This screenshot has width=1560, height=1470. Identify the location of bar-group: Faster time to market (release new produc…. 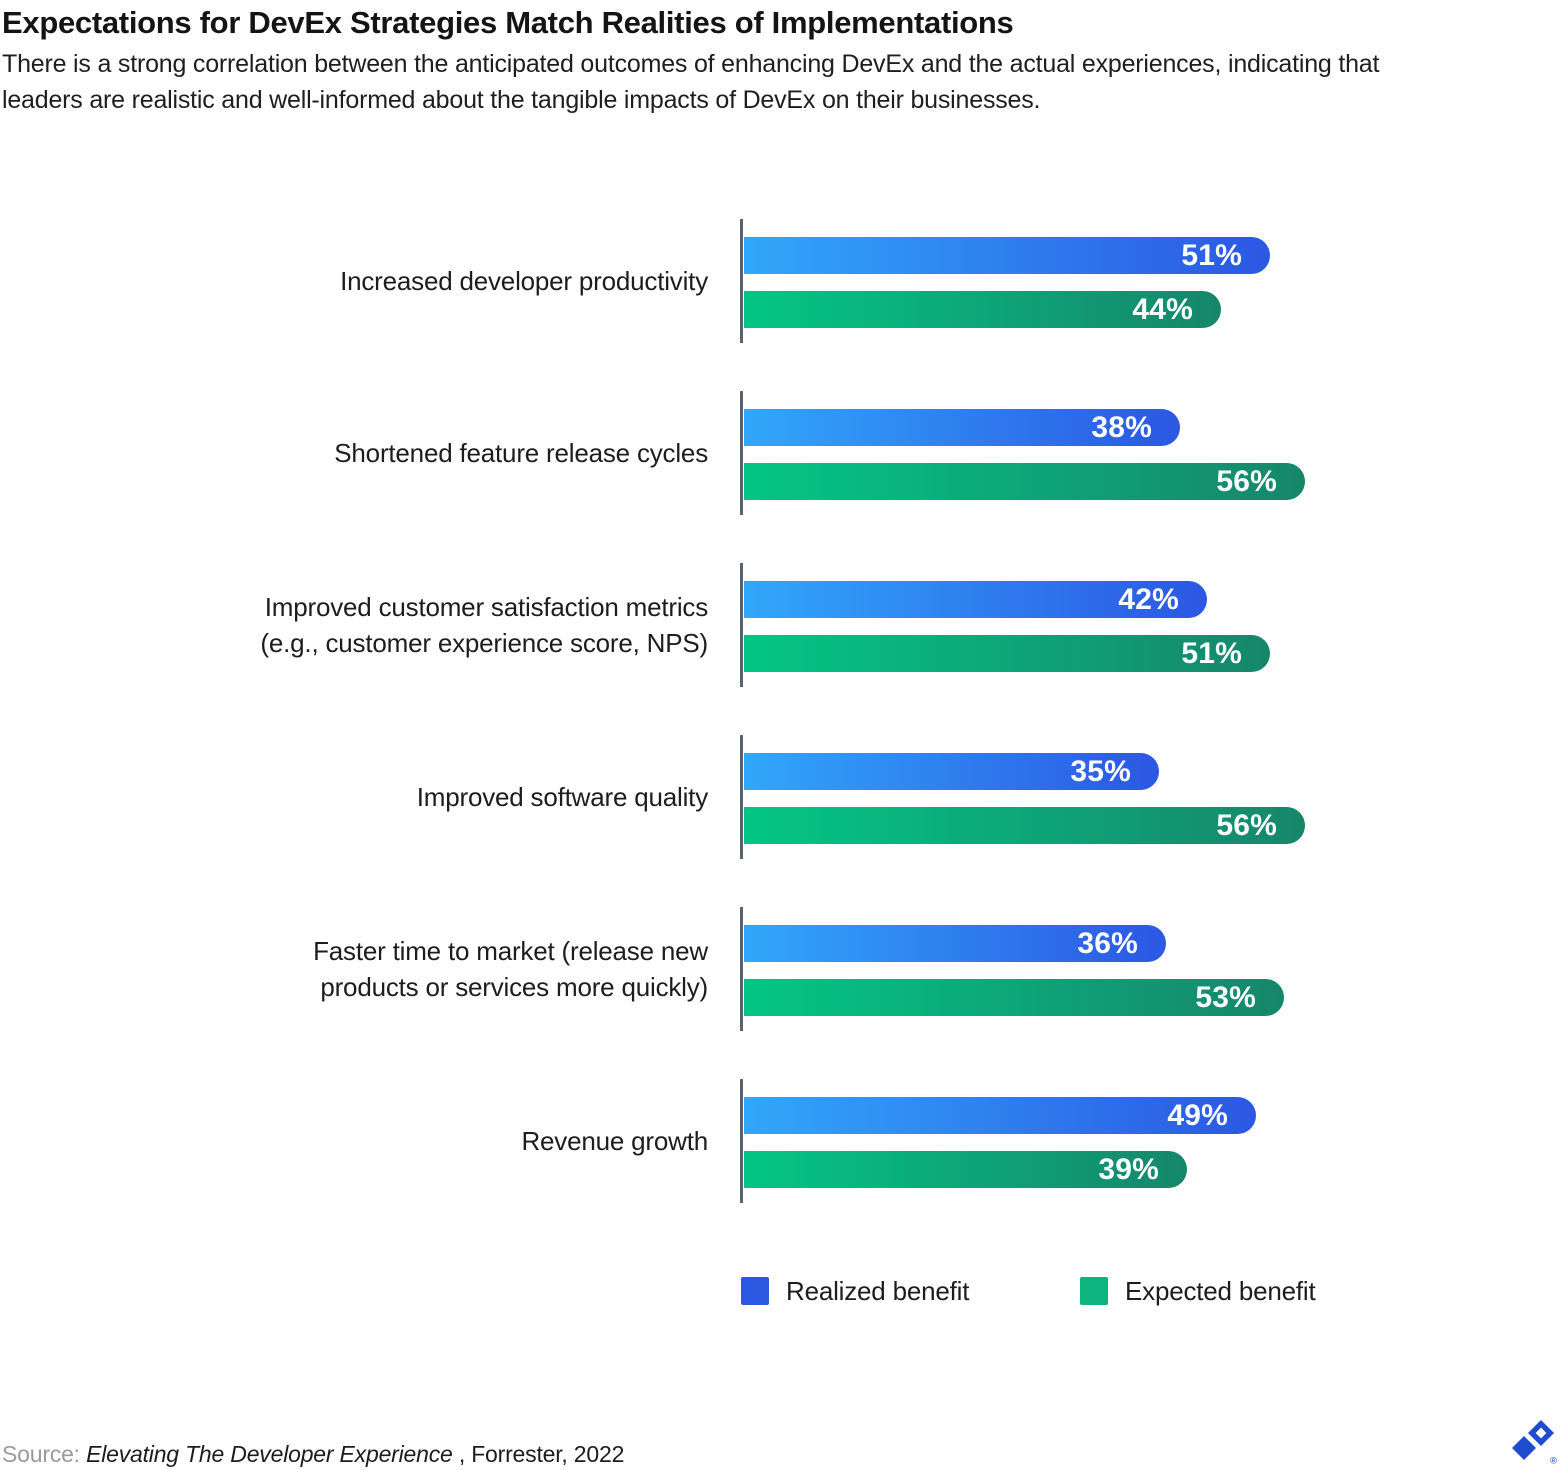
(780, 969).